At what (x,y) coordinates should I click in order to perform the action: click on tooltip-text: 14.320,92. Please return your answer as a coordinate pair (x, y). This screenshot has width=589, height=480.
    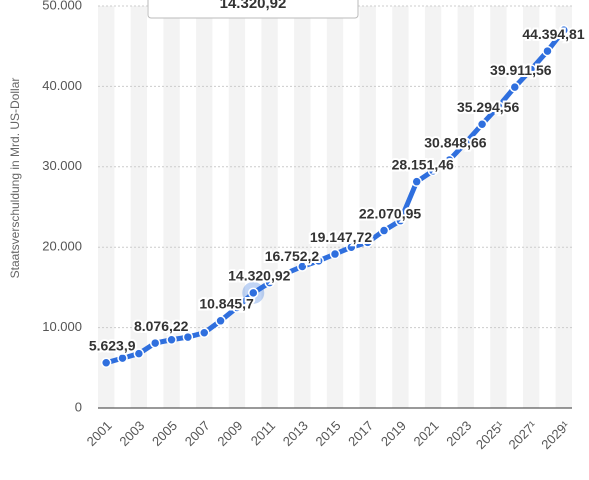
    Looking at the image, I should click on (253, 6).